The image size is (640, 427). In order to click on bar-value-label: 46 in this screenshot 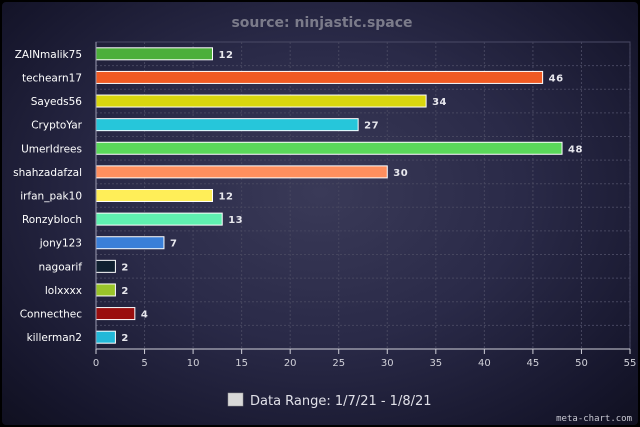, I will do `click(556, 78)`.